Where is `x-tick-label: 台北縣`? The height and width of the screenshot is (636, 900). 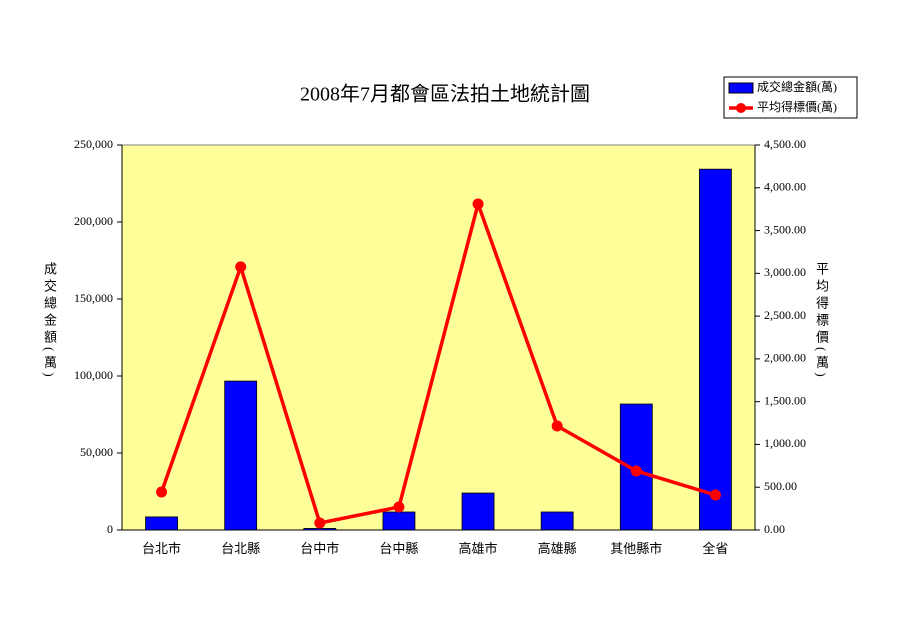
x-tick-label: 台北縣 is located at coordinates (240, 548).